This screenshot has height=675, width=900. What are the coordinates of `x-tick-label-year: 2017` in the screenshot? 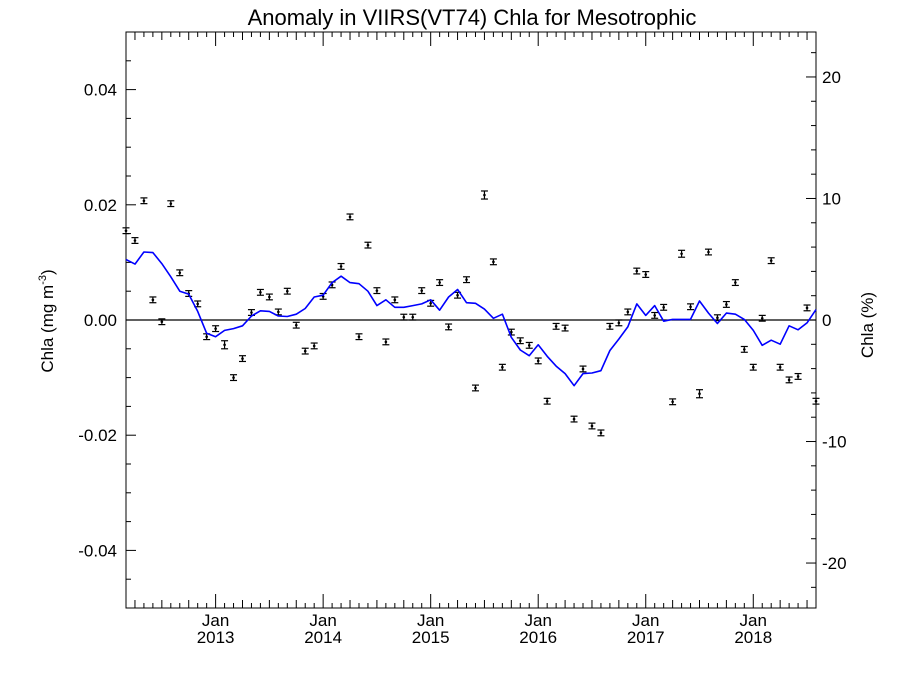 It's located at (646, 637).